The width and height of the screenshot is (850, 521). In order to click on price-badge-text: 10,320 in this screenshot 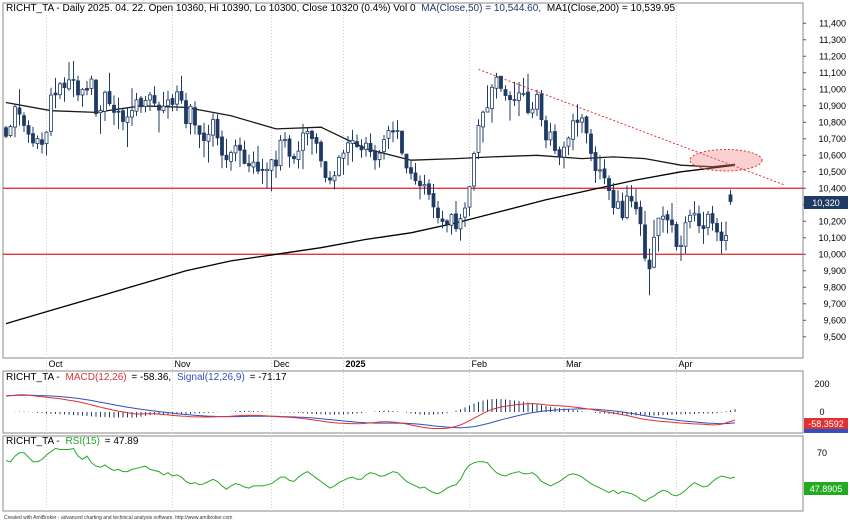, I will do `click(826, 203)`.